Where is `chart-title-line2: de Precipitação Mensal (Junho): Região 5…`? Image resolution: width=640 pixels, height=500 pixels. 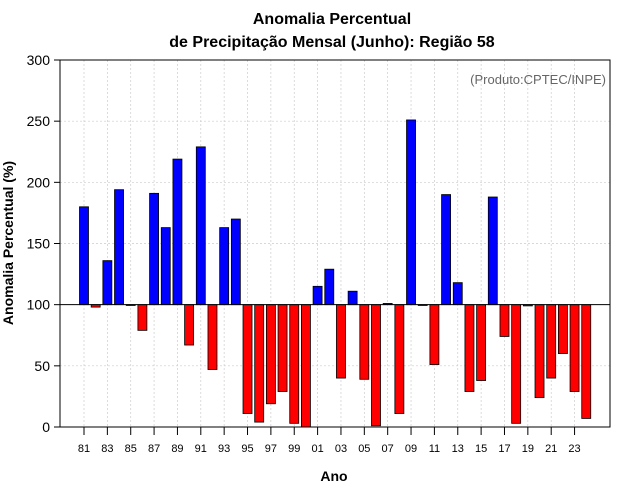 chart-title-line2: de Precipitação Mensal (Junho): Região 5… is located at coordinates (332, 42).